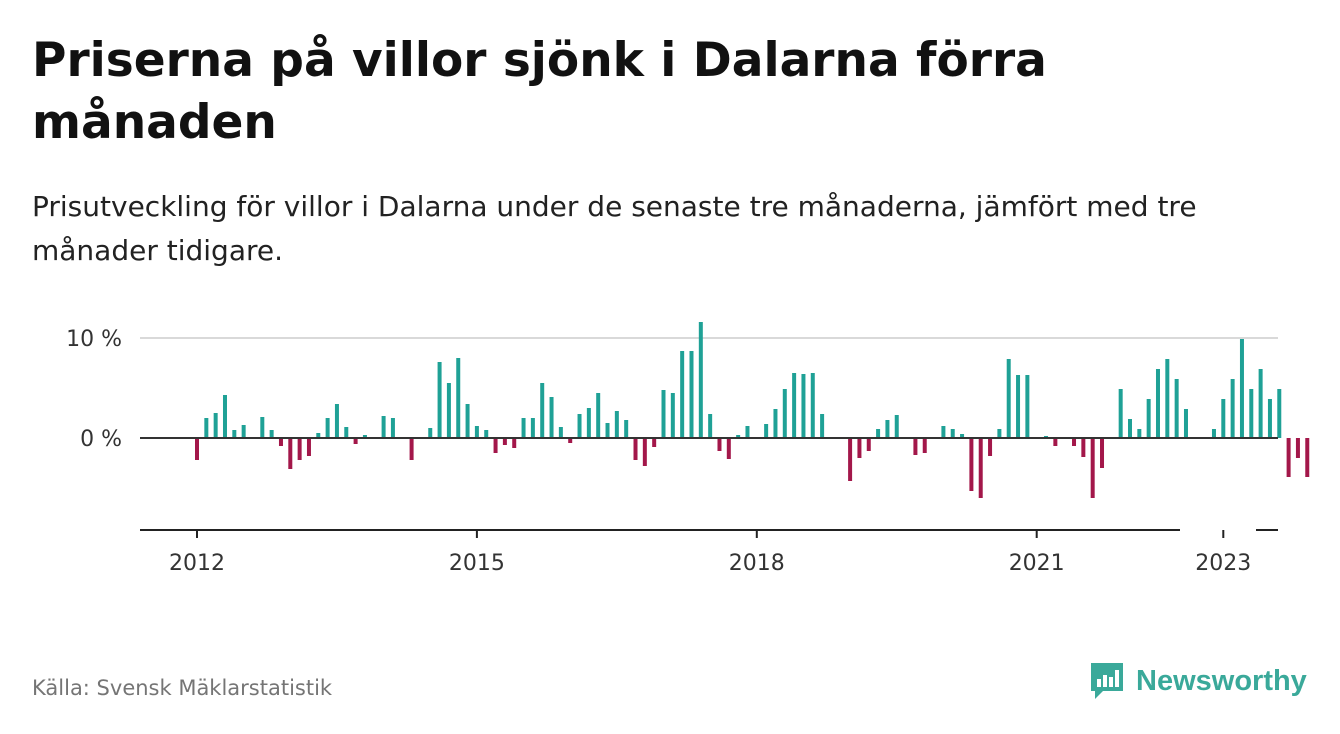 The width and height of the screenshot is (1340, 734). I want to click on x-tick-label: 2015, so click(477, 563).